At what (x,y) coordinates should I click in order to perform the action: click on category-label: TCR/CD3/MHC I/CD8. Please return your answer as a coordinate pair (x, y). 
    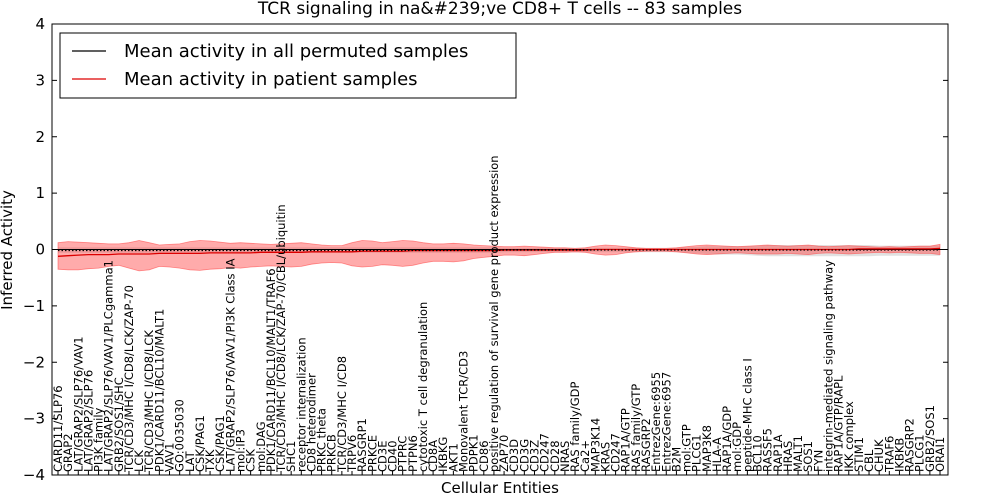
    Looking at the image, I should click on (342, 414).